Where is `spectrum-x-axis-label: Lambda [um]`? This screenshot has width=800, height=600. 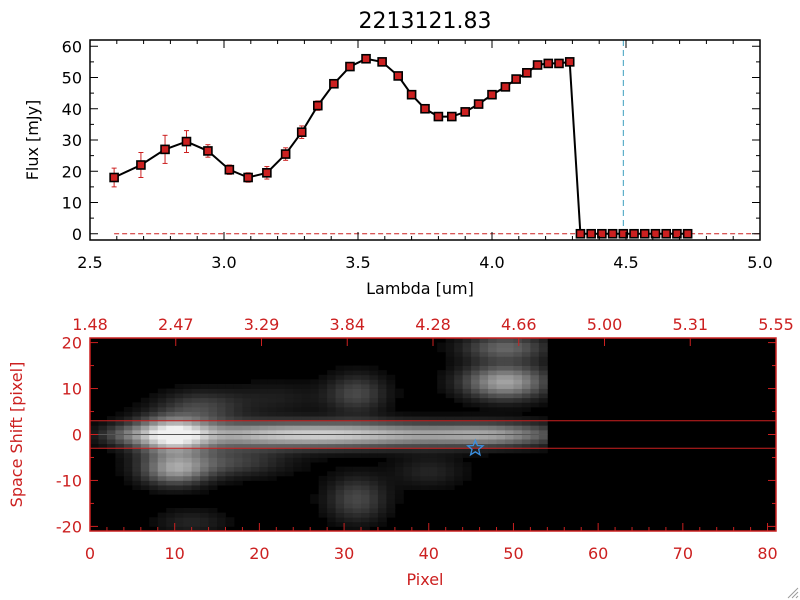 spectrum-x-axis-label: Lambda [um] is located at coordinates (420, 288).